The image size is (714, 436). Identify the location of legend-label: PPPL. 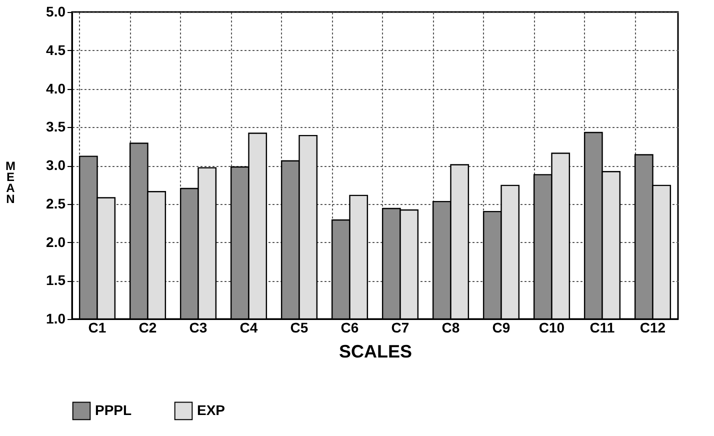
(113, 410).